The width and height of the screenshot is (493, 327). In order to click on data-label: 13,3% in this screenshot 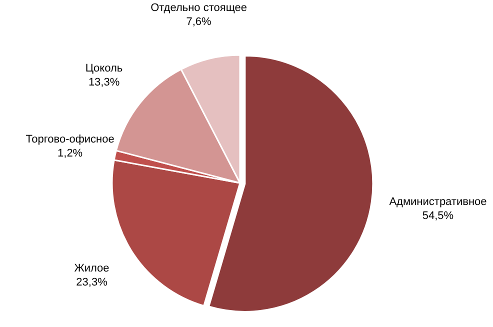, I will do `click(104, 82)`.